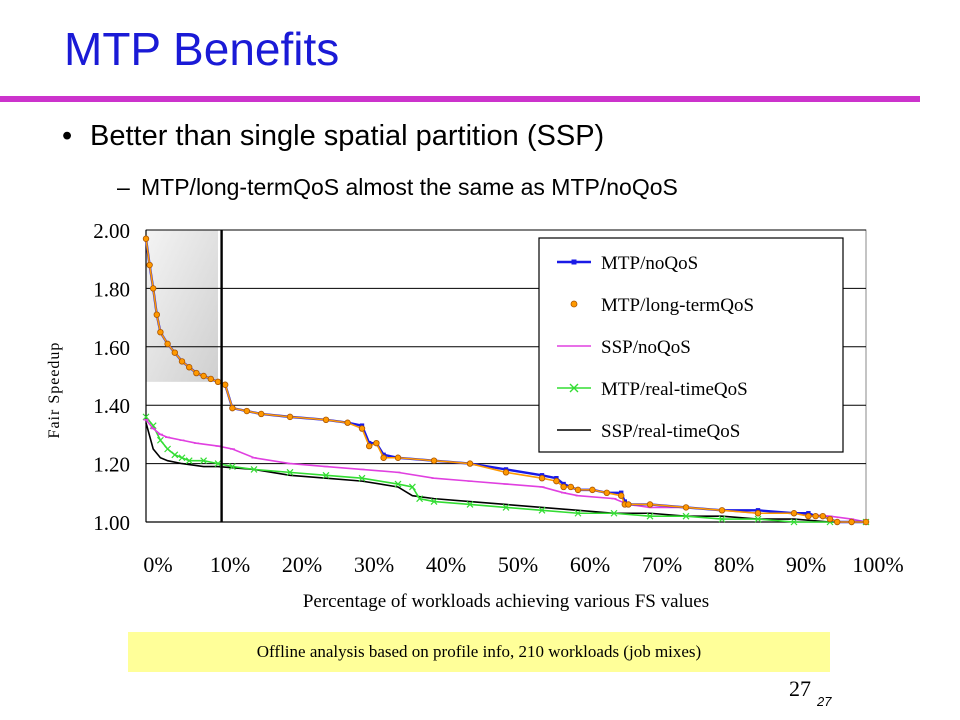 This screenshot has width=960, height=720. I want to click on series-line, so click(505, 472).